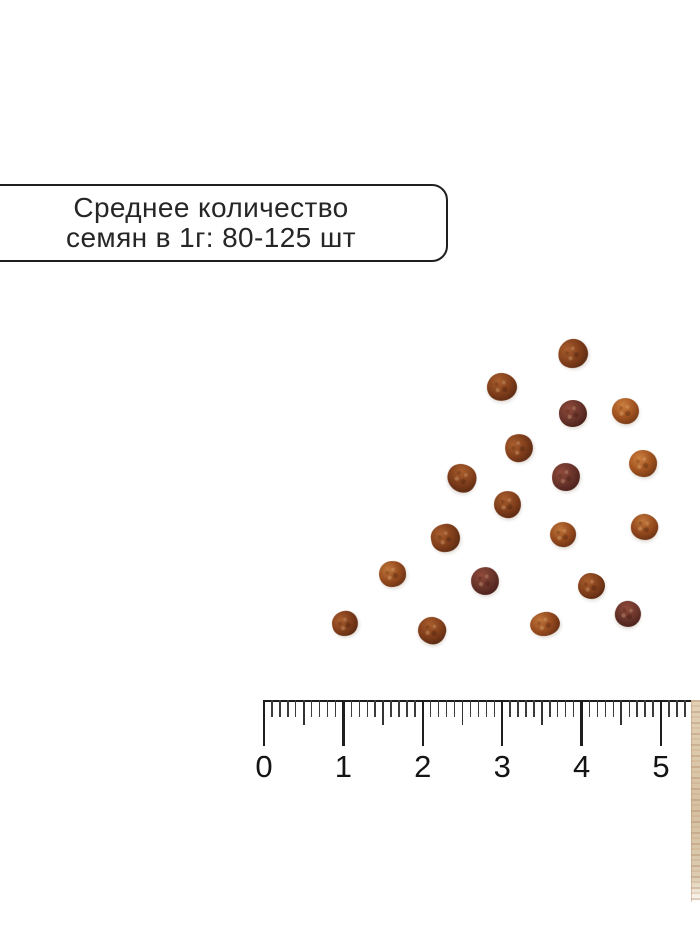 The image size is (700, 933). What do you see at coordinates (343, 766) in the screenshot?
I see `ruler-number: 1` at bounding box center [343, 766].